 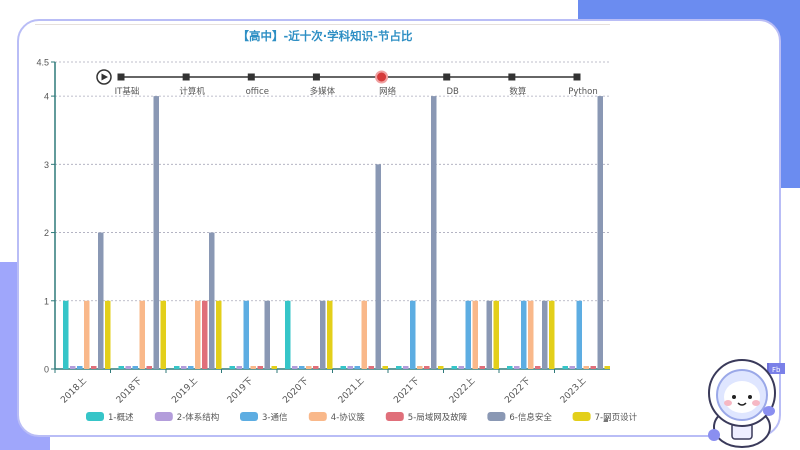 What do you see at coordinates (348, 417) in the screenshot?
I see `legend-item: 4-协议簇` at bounding box center [348, 417].